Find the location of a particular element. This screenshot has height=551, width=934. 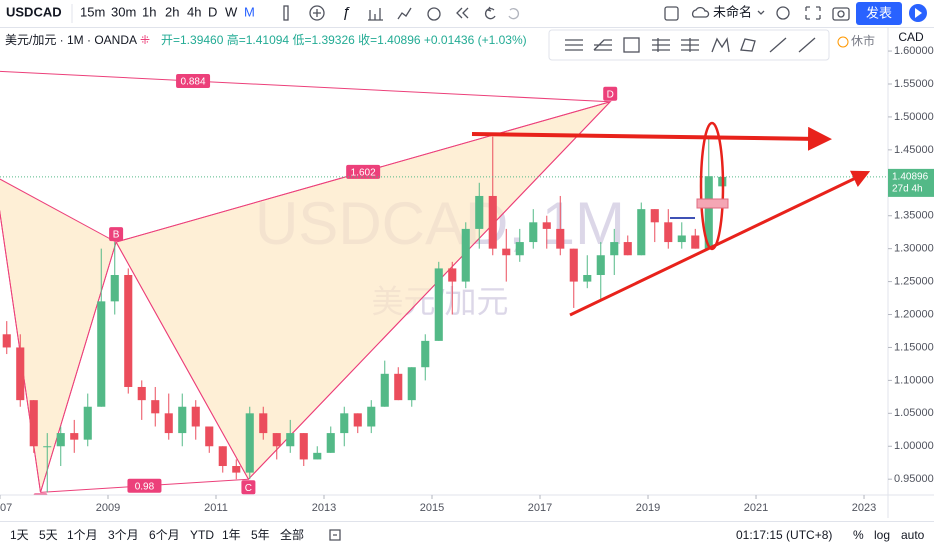

scale-option: auto is located at coordinates (913, 535).